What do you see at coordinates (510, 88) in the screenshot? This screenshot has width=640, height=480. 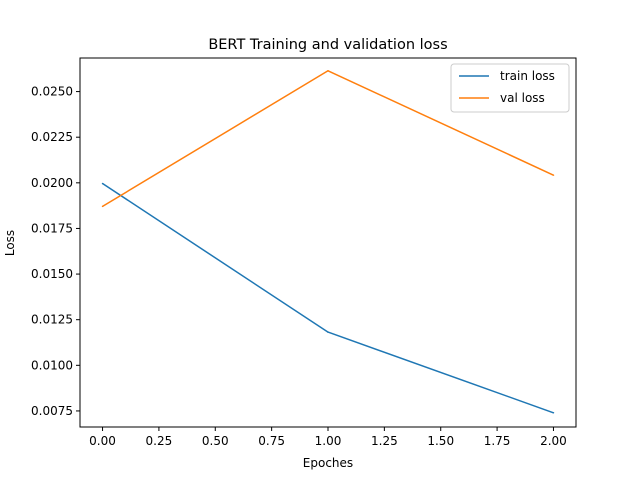 I see `legend: train loss val loss` at bounding box center [510, 88].